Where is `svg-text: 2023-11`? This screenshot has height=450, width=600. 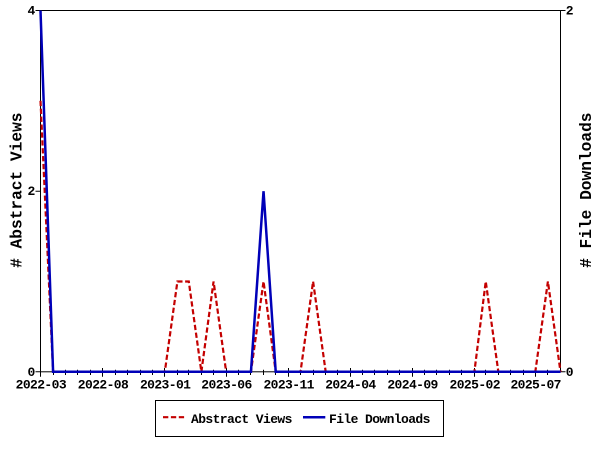
svg-text: 2023-11 is located at coordinates (288, 385).